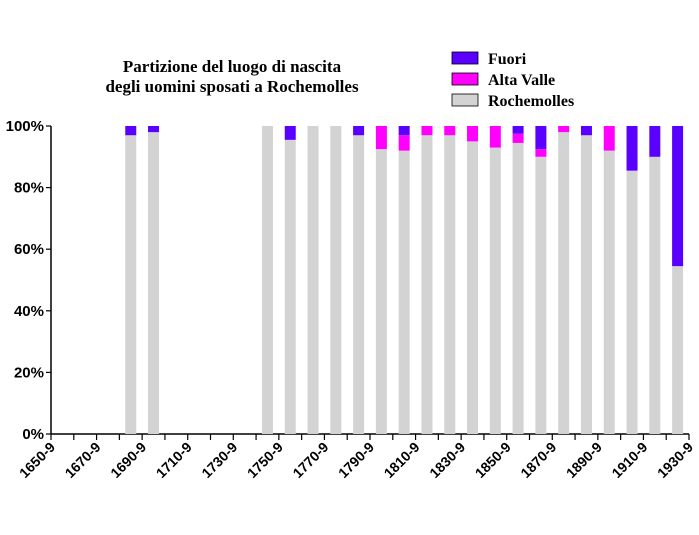 This screenshot has height=535, width=699. Describe the element at coordinates (465, 79) in the screenshot. I see `legend-swatch-alta-valle` at that location.